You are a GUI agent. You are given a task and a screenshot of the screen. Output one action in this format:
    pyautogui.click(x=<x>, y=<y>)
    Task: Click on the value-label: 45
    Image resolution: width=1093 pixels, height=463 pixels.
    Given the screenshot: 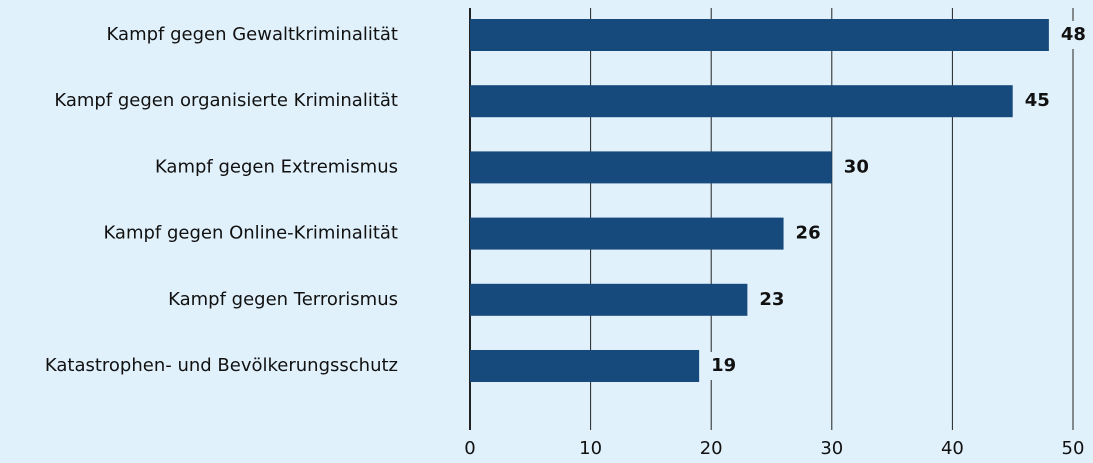 What is the action you would take?
    pyautogui.click(x=1037, y=100)
    